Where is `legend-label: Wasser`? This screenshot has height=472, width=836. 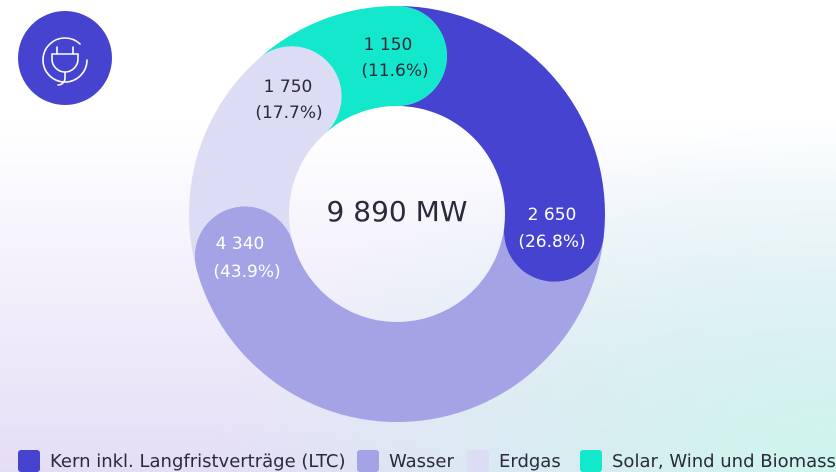 legend-label: Wasser is located at coordinates (422, 461).